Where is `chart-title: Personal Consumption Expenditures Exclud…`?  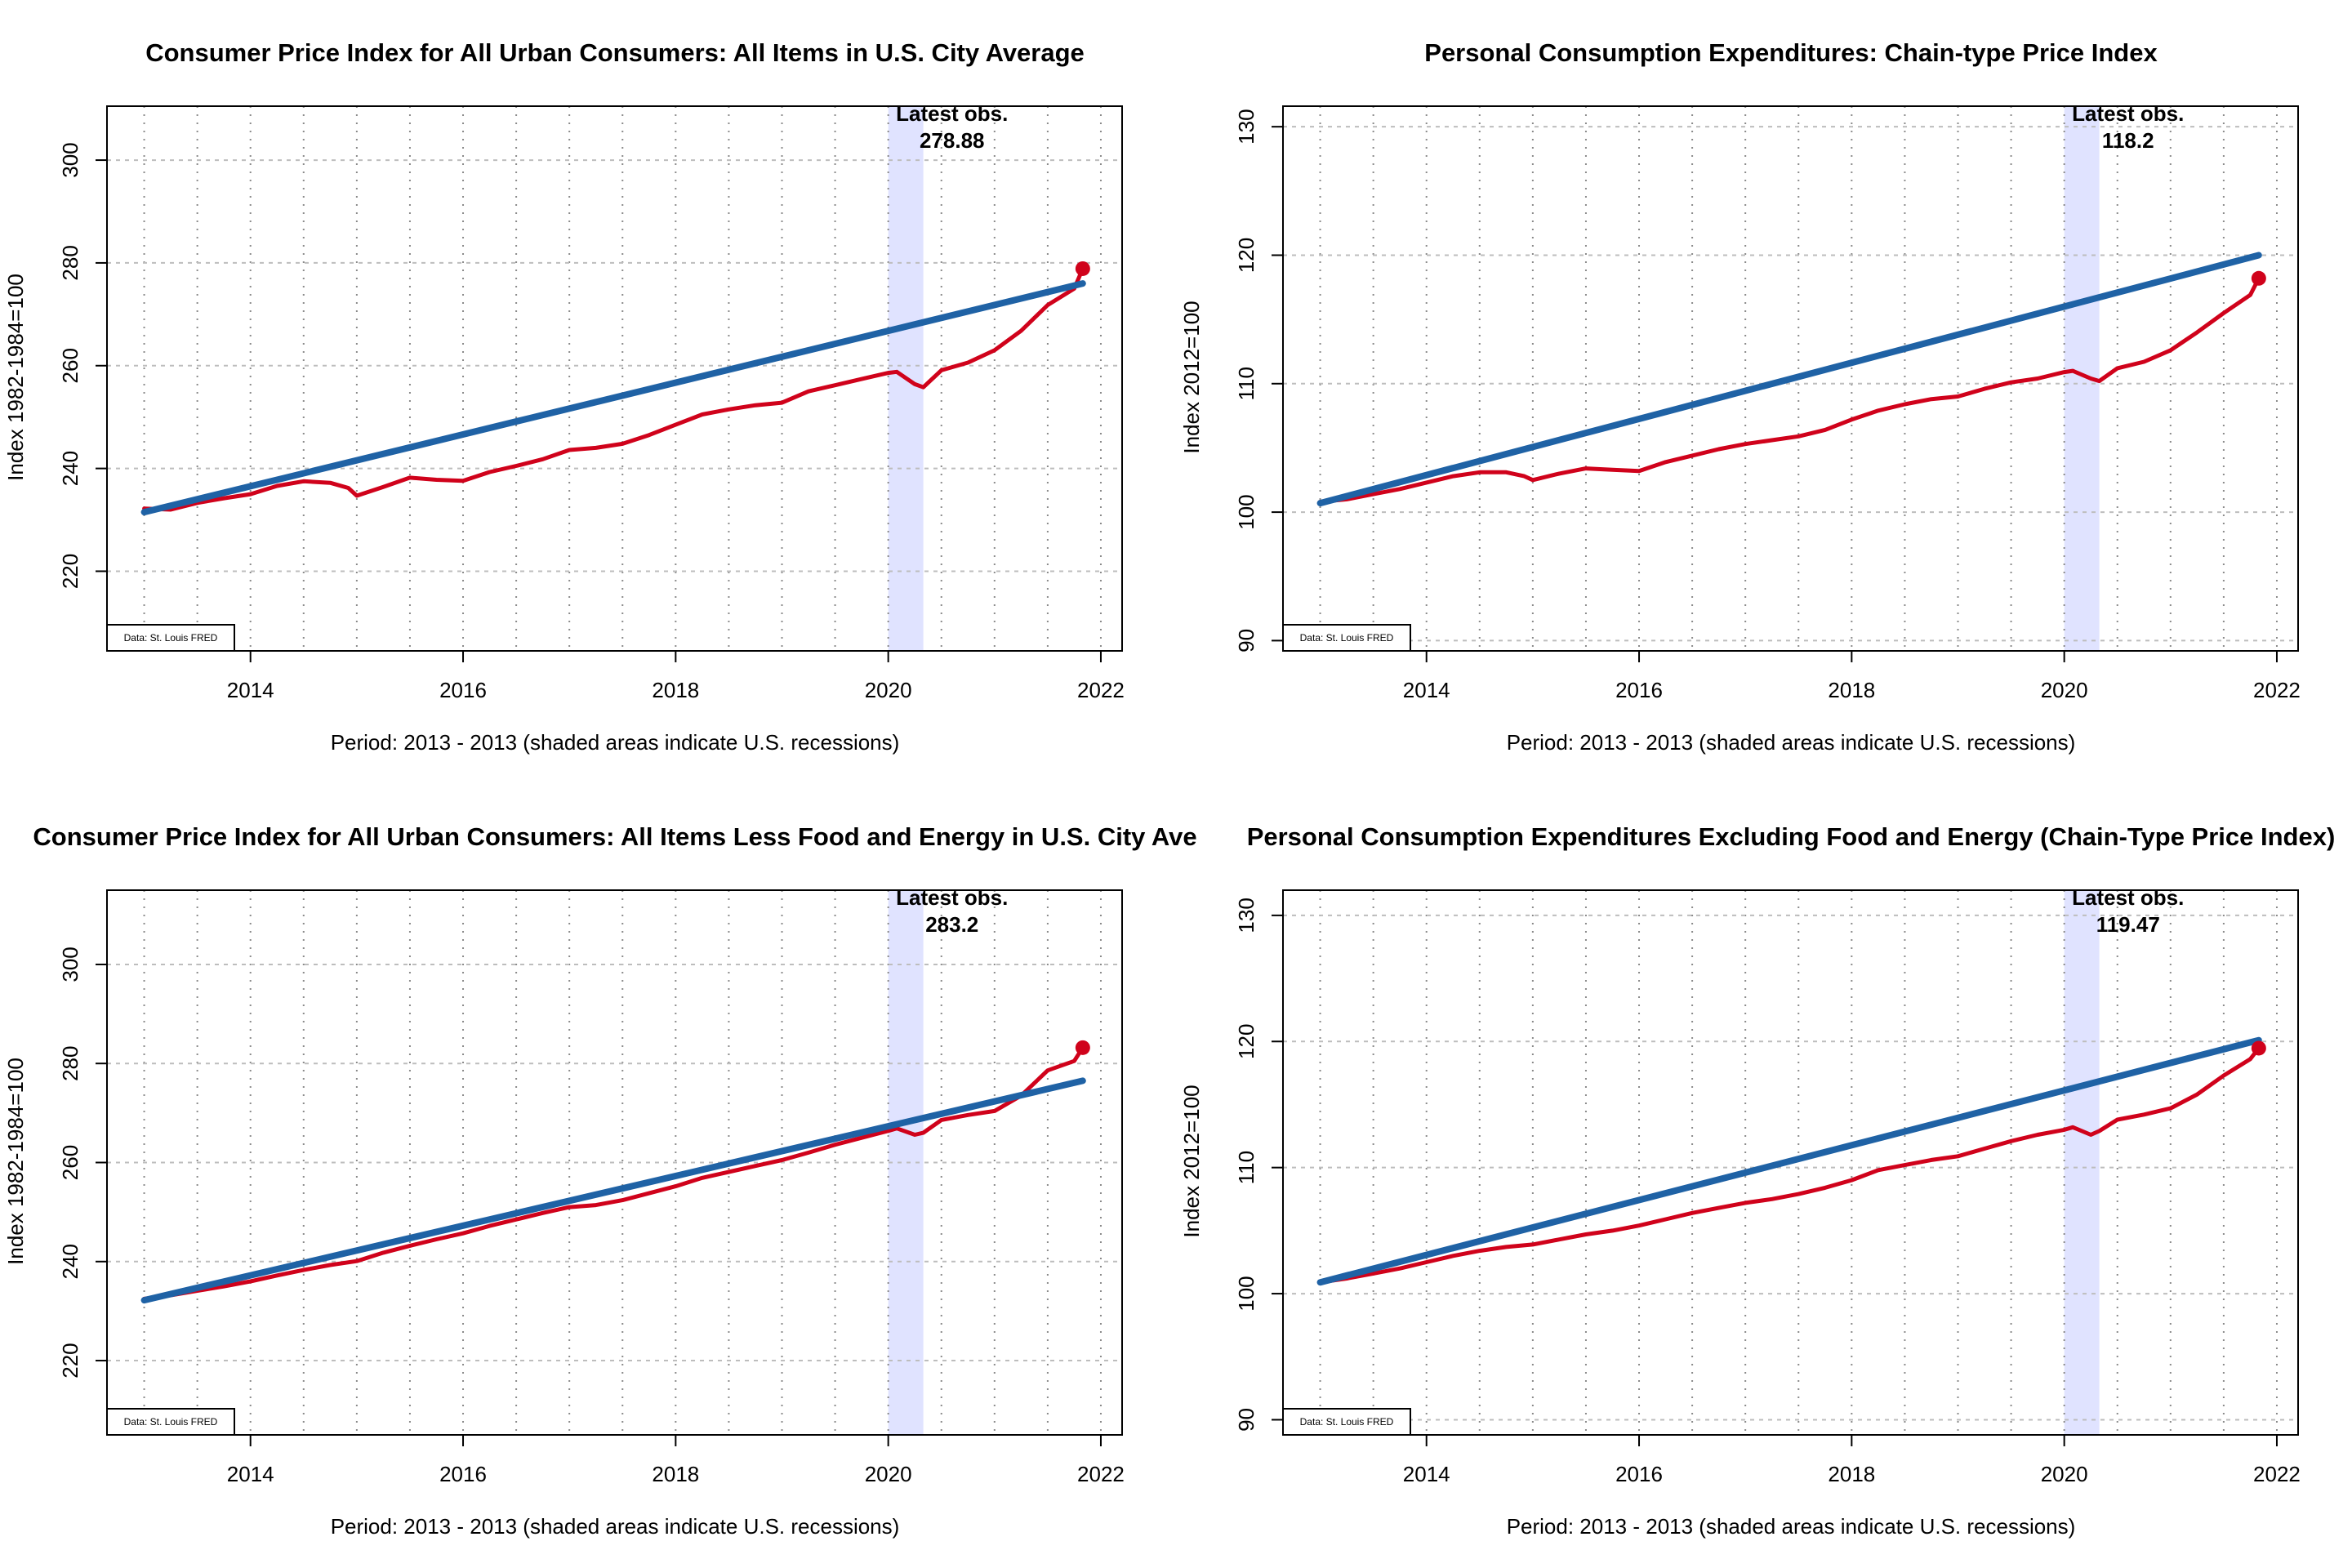
chart-title: Personal Consumption Expenditures Exclud… is located at coordinates (1791, 836).